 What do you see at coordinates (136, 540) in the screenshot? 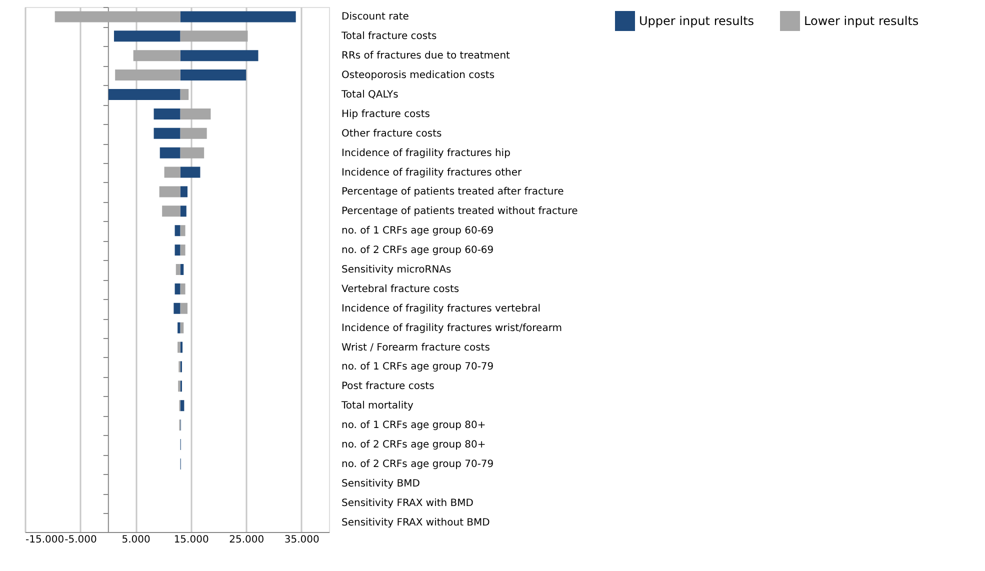
I see `x-tick-label: 5.000` at bounding box center [136, 540].